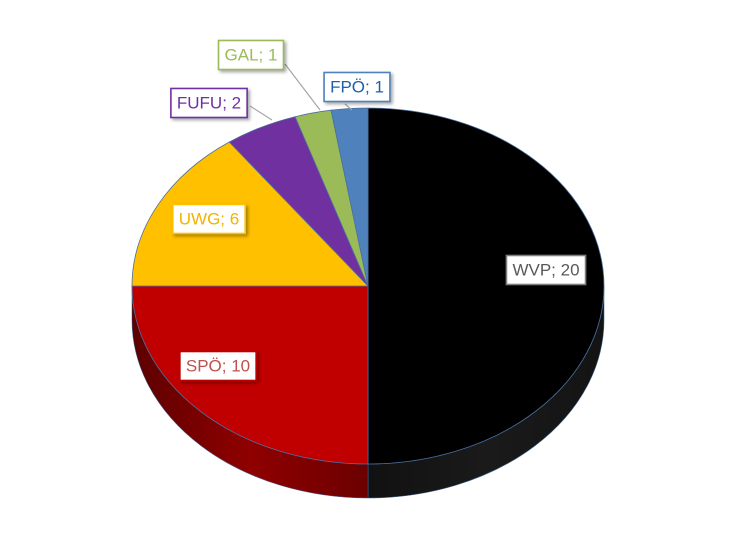 Image resolution: width=732 pixels, height=559 pixels. I want to click on data-label-text: SPÖ; 10, so click(218, 365).